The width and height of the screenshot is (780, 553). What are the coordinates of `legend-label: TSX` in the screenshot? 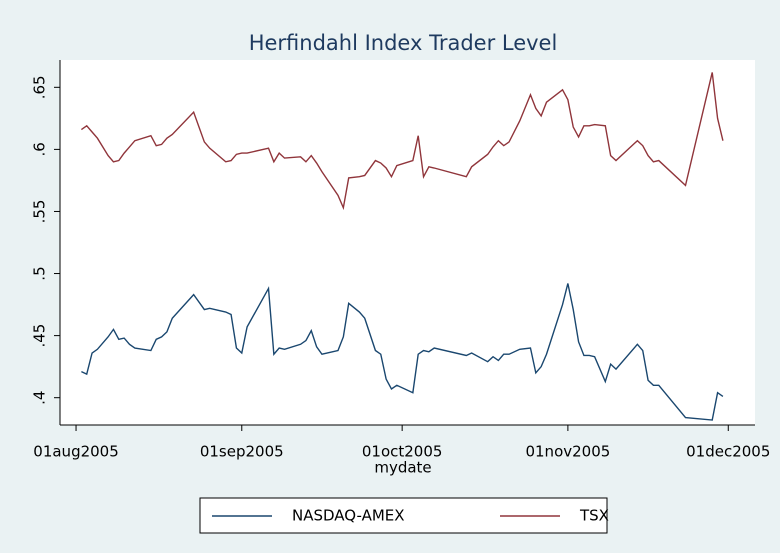 It's located at (594, 516).